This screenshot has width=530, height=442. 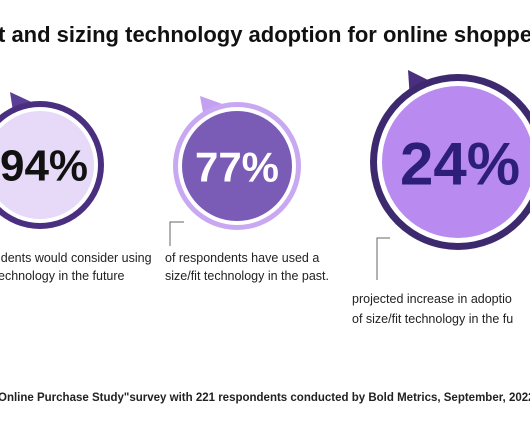 What do you see at coordinates (460, 164) in the screenshot?
I see `stat-value: 24%` at bounding box center [460, 164].